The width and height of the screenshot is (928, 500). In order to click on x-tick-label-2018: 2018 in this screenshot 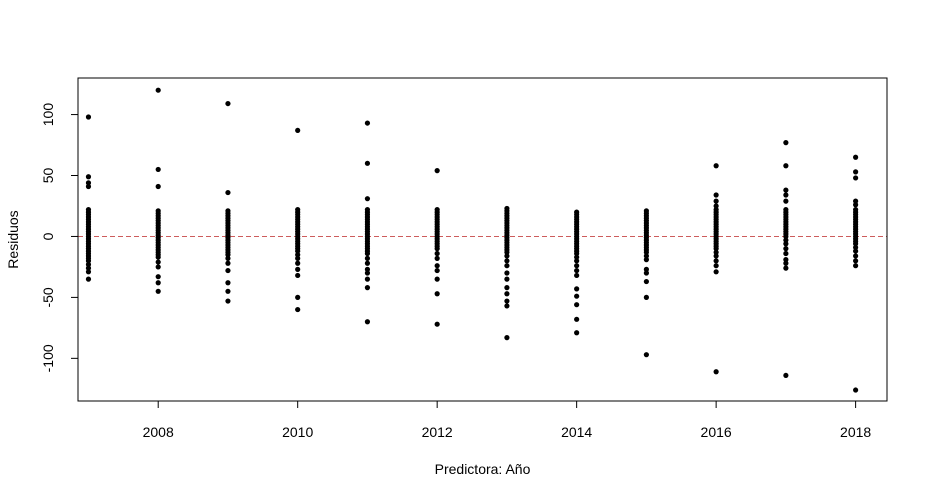, I will do `click(855, 432)`.